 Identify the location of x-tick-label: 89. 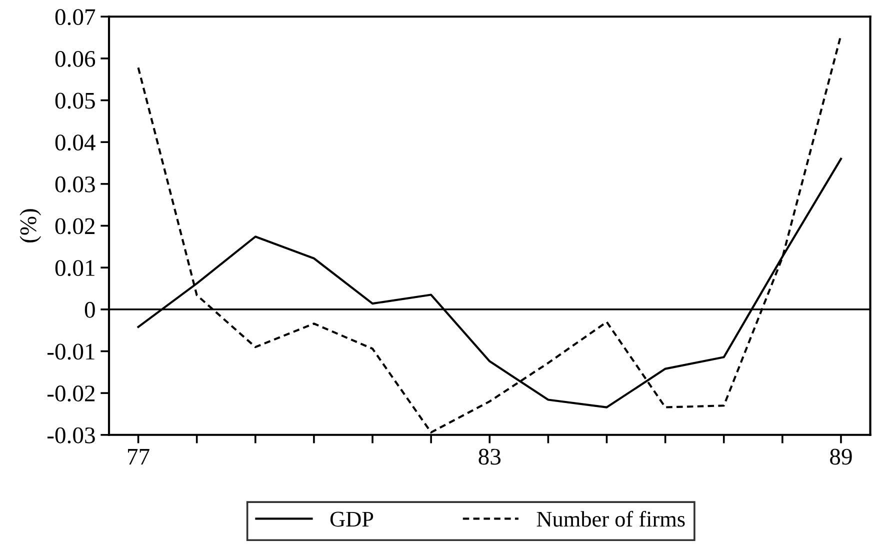
(841, 456).